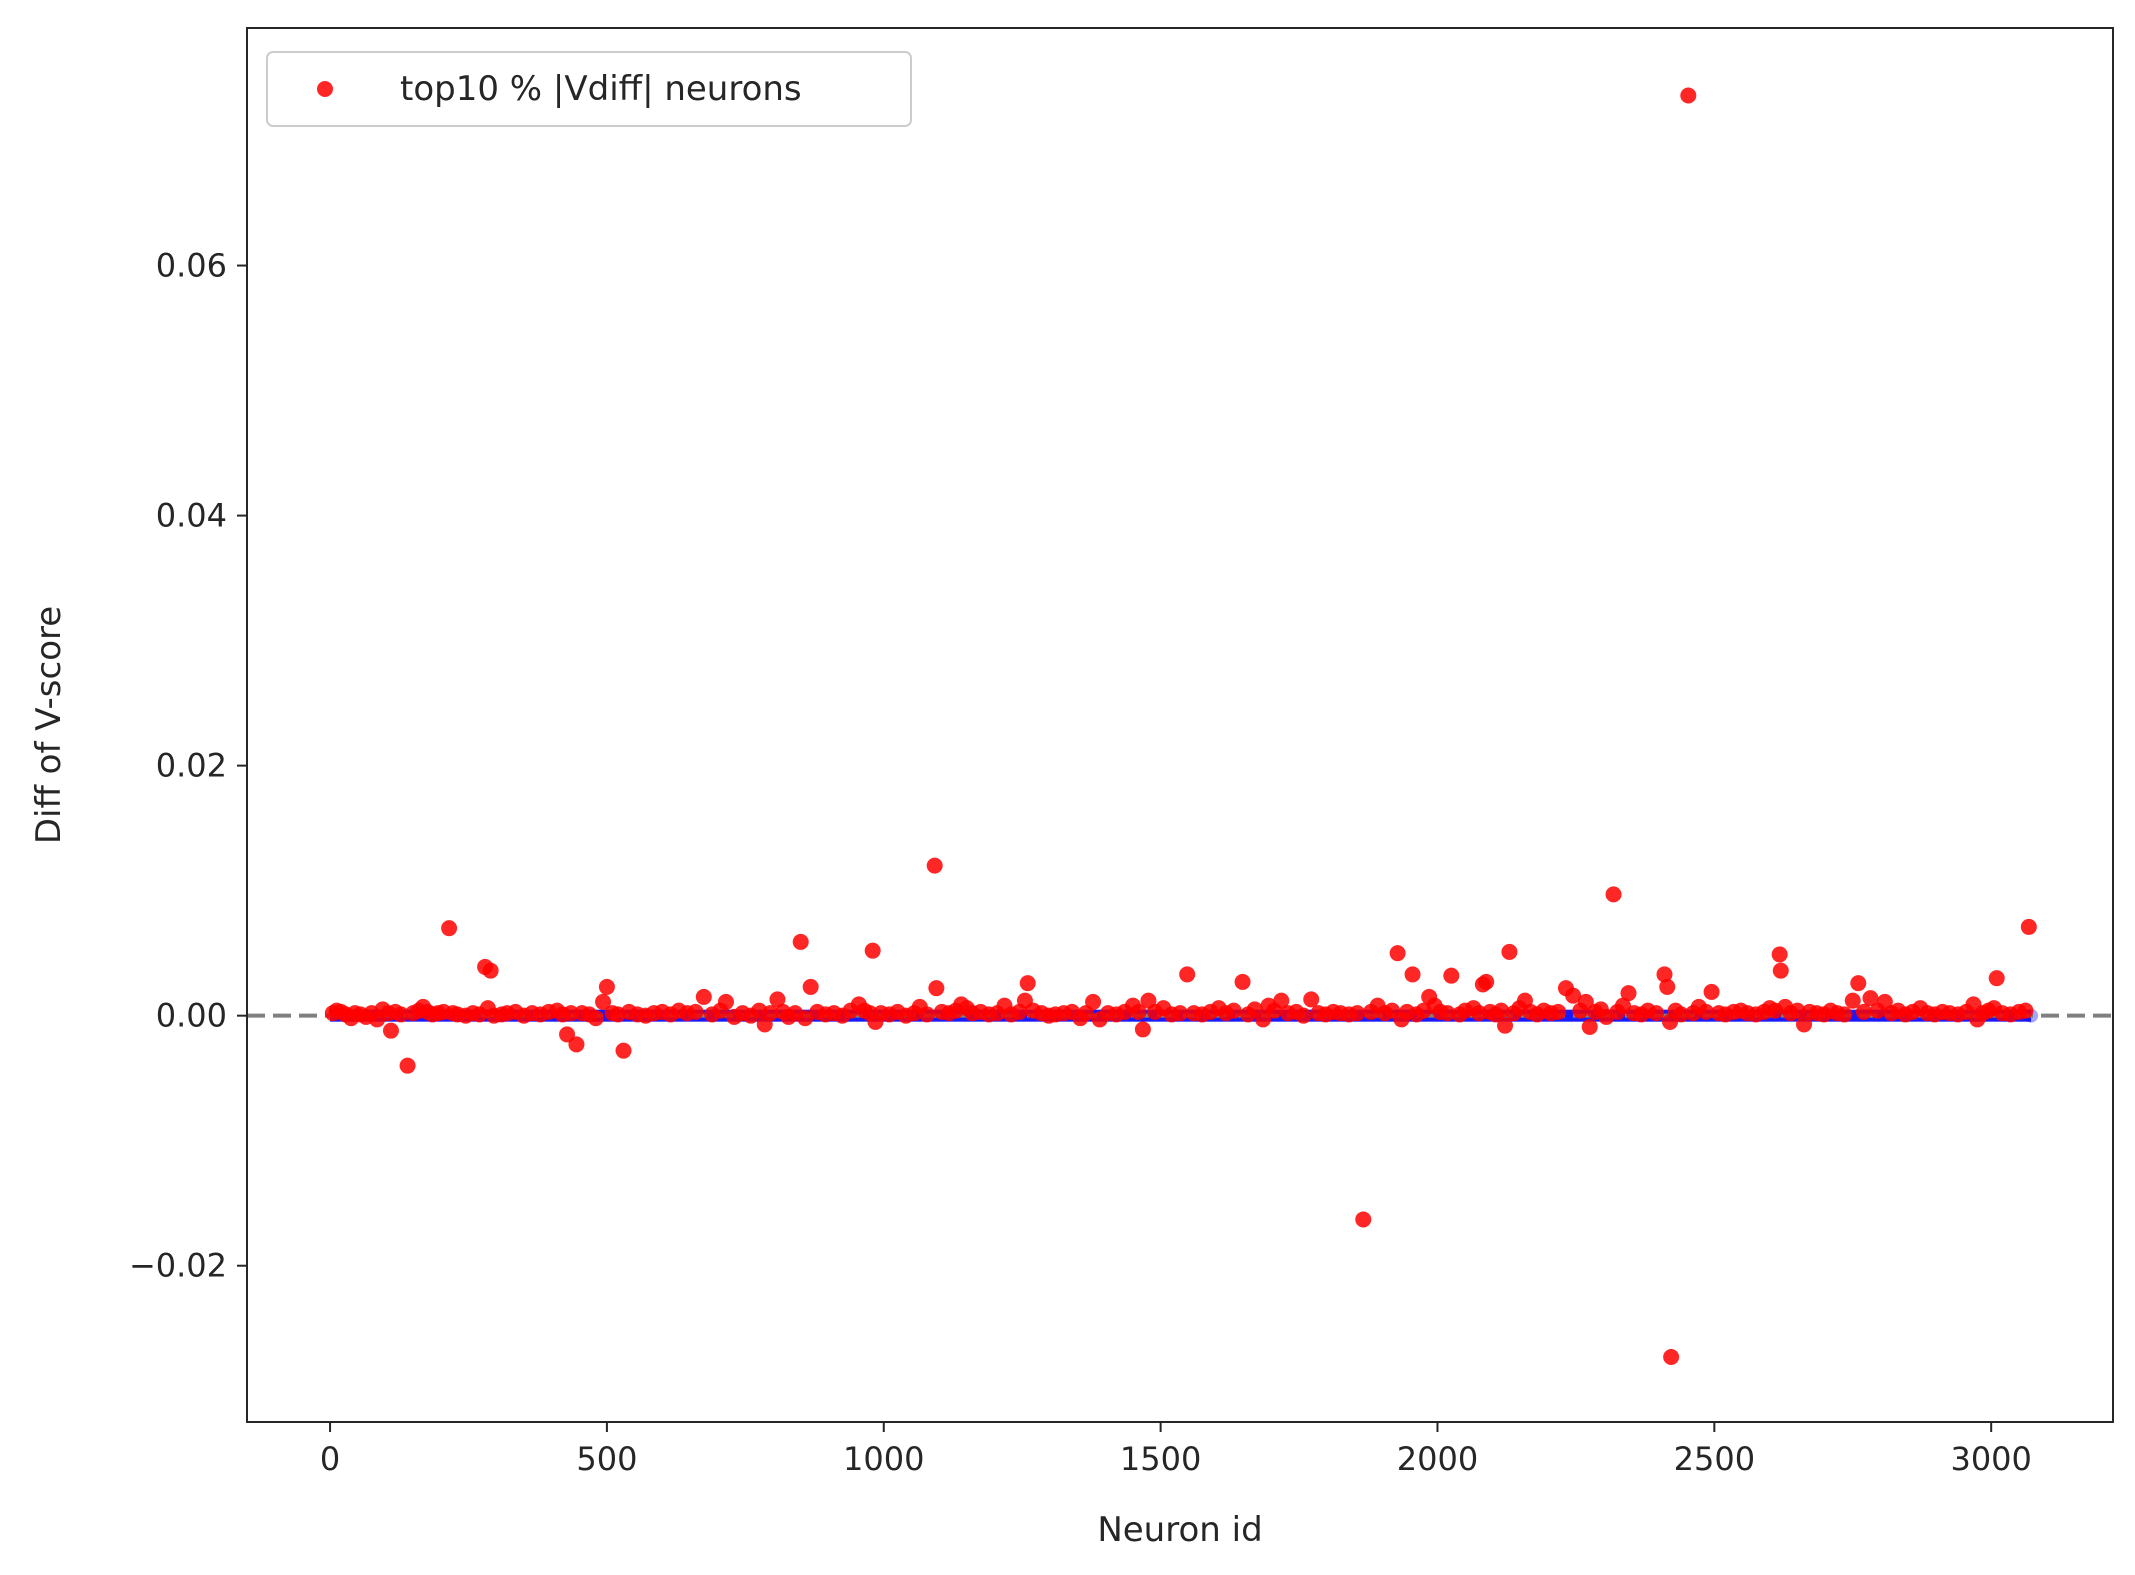 The image size is (2135, 1575). Describe the element at coordinates (606, 1459) in the screenshot. I see `x-tick-label: 500` at that location.